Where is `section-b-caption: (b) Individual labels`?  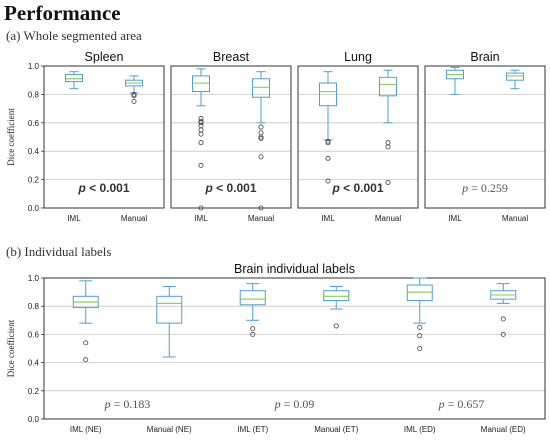 section-b-caption: (b) Individual labels is located at coordinates (59, 251).